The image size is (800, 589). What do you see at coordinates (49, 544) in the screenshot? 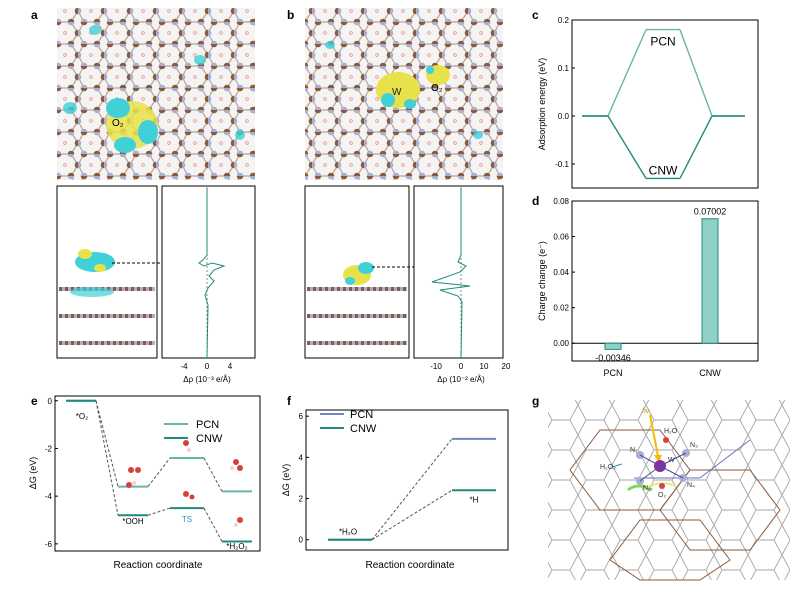
I see `ytick-label: -6` at bounding box center [49, 544].